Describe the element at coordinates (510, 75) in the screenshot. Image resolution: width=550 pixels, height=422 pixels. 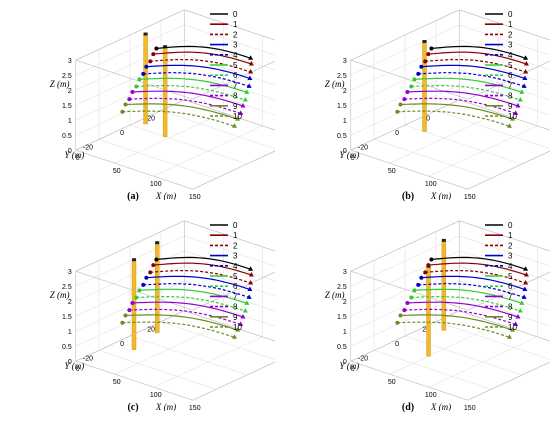
I see `legend-label: 6` at that location.